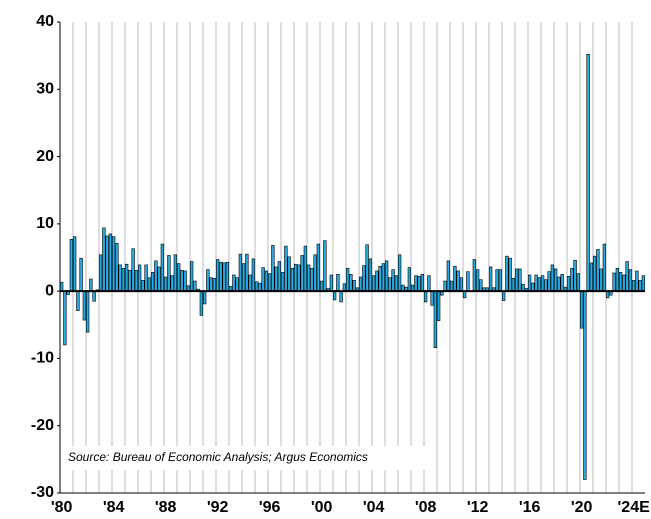  I want to click on x-tick-label: '88, so click(166, 507).